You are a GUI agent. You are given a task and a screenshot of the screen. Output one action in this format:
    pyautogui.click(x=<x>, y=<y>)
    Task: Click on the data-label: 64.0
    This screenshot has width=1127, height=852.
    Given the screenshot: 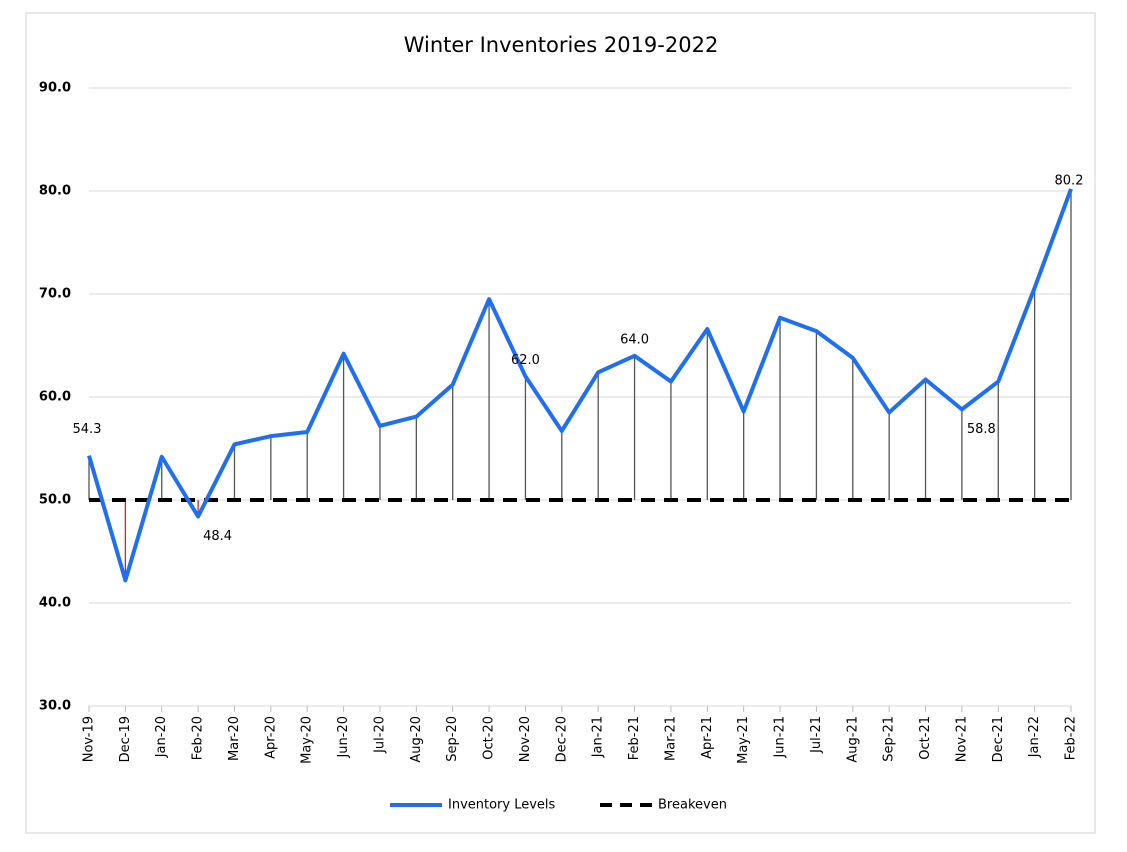 What is the action you would take?
    pyautogui.click(x=634, y=339)
    